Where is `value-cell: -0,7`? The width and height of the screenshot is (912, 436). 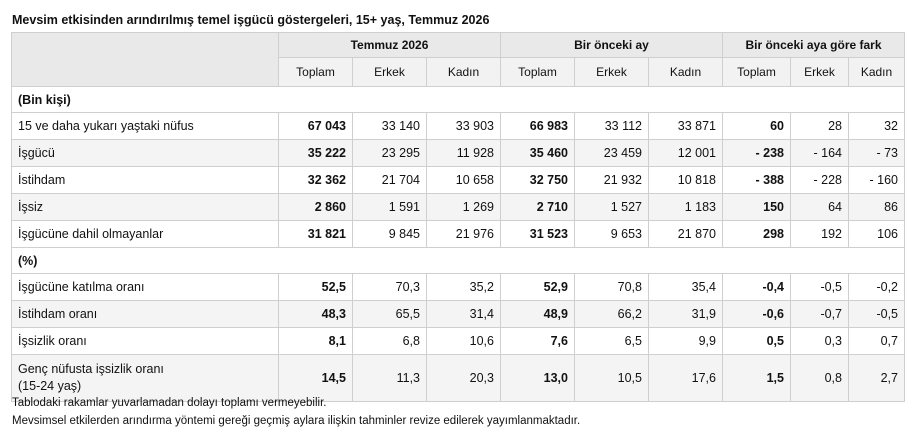 value-cell: -0,7 is located at coordinates (819, 314).